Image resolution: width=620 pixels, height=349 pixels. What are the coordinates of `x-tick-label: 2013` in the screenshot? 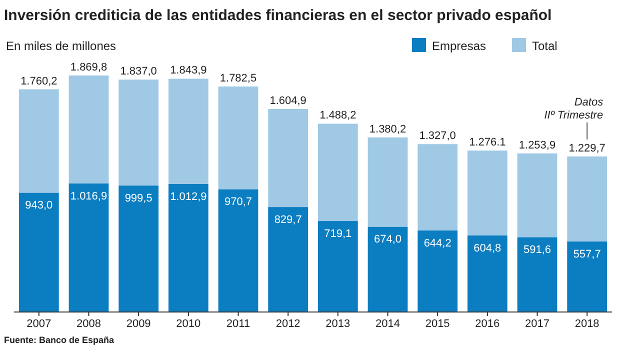 It's located at (338, 324).